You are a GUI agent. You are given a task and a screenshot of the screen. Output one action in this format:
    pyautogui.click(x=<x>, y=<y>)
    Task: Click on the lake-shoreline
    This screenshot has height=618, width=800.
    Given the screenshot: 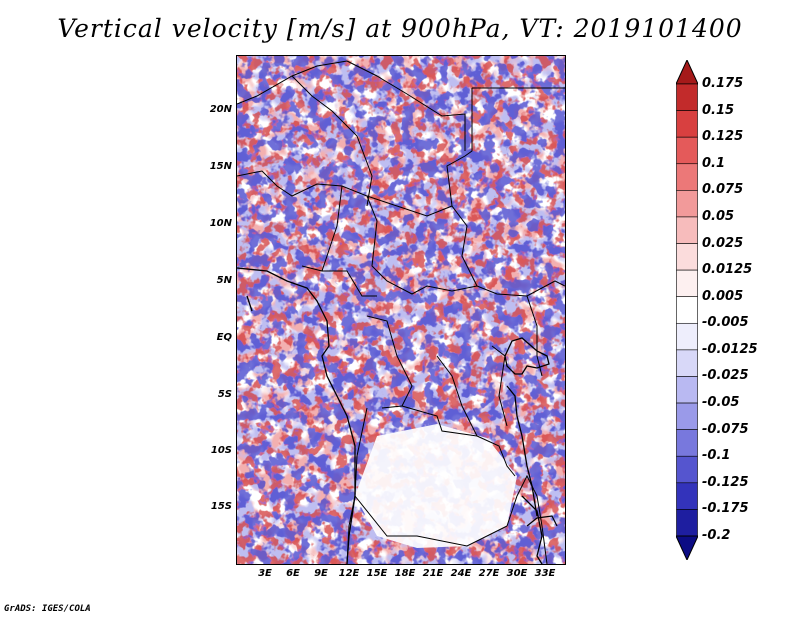 What is the action you would take?
    pyautogui.click(x=542, y=521)
    